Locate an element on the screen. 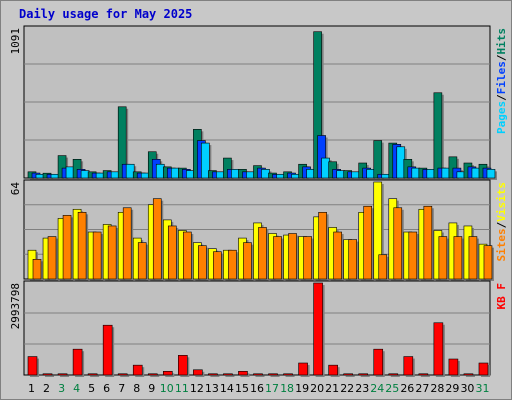  day-label: 26 is located at coordinates (407, 388).